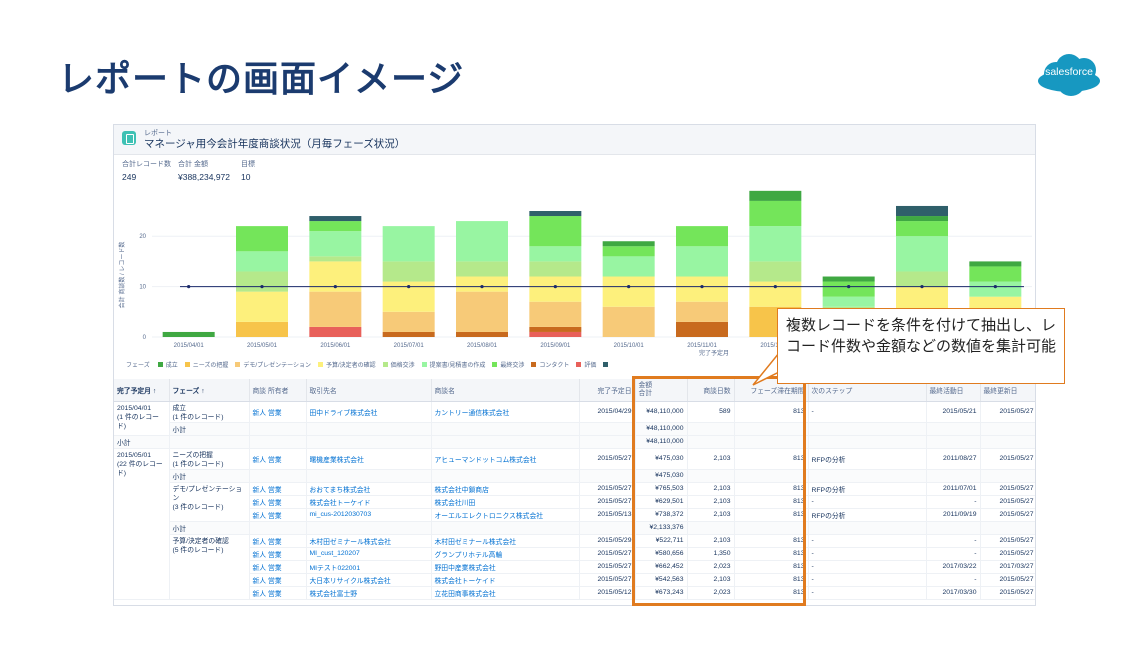 This screenshot has width=1148, height=645. I want to click on callout-pointer, so click(766, 369).